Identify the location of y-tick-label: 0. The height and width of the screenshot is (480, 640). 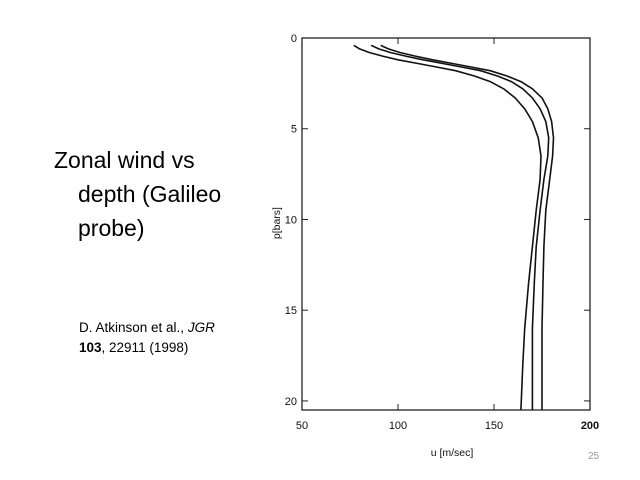
(294, 39).